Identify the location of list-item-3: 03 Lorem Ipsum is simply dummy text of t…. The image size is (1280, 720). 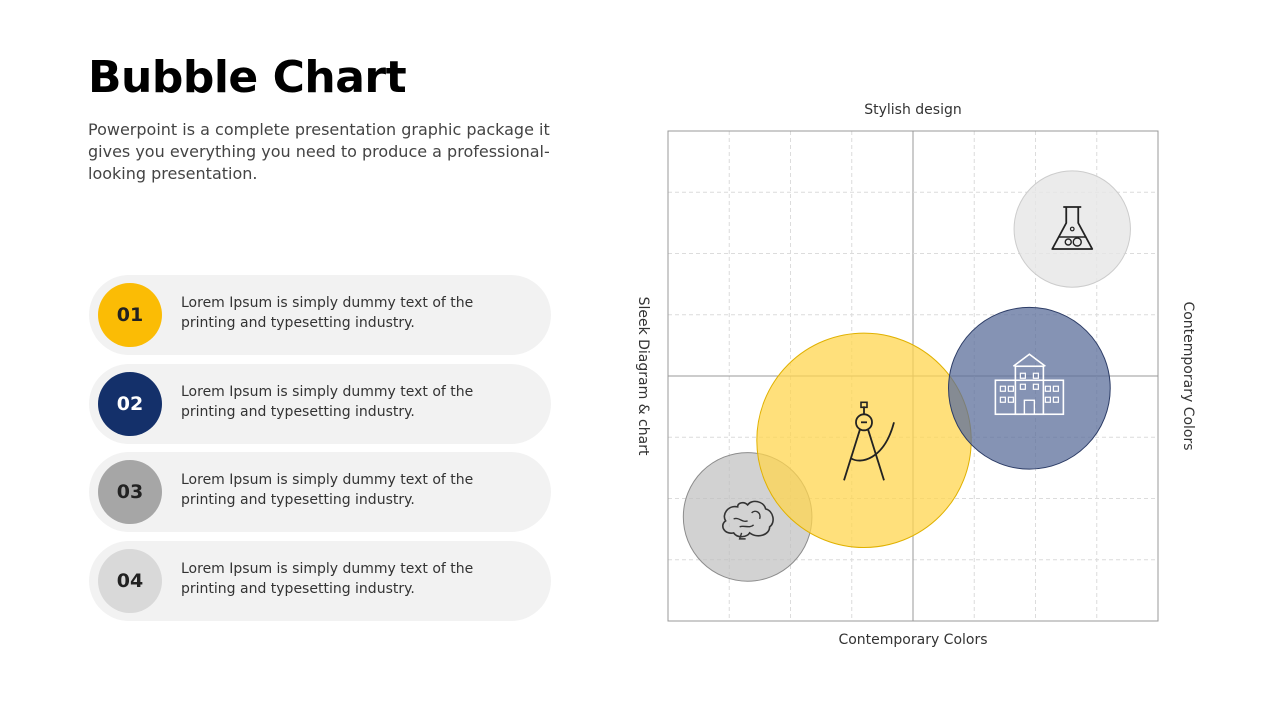
(320, 492).